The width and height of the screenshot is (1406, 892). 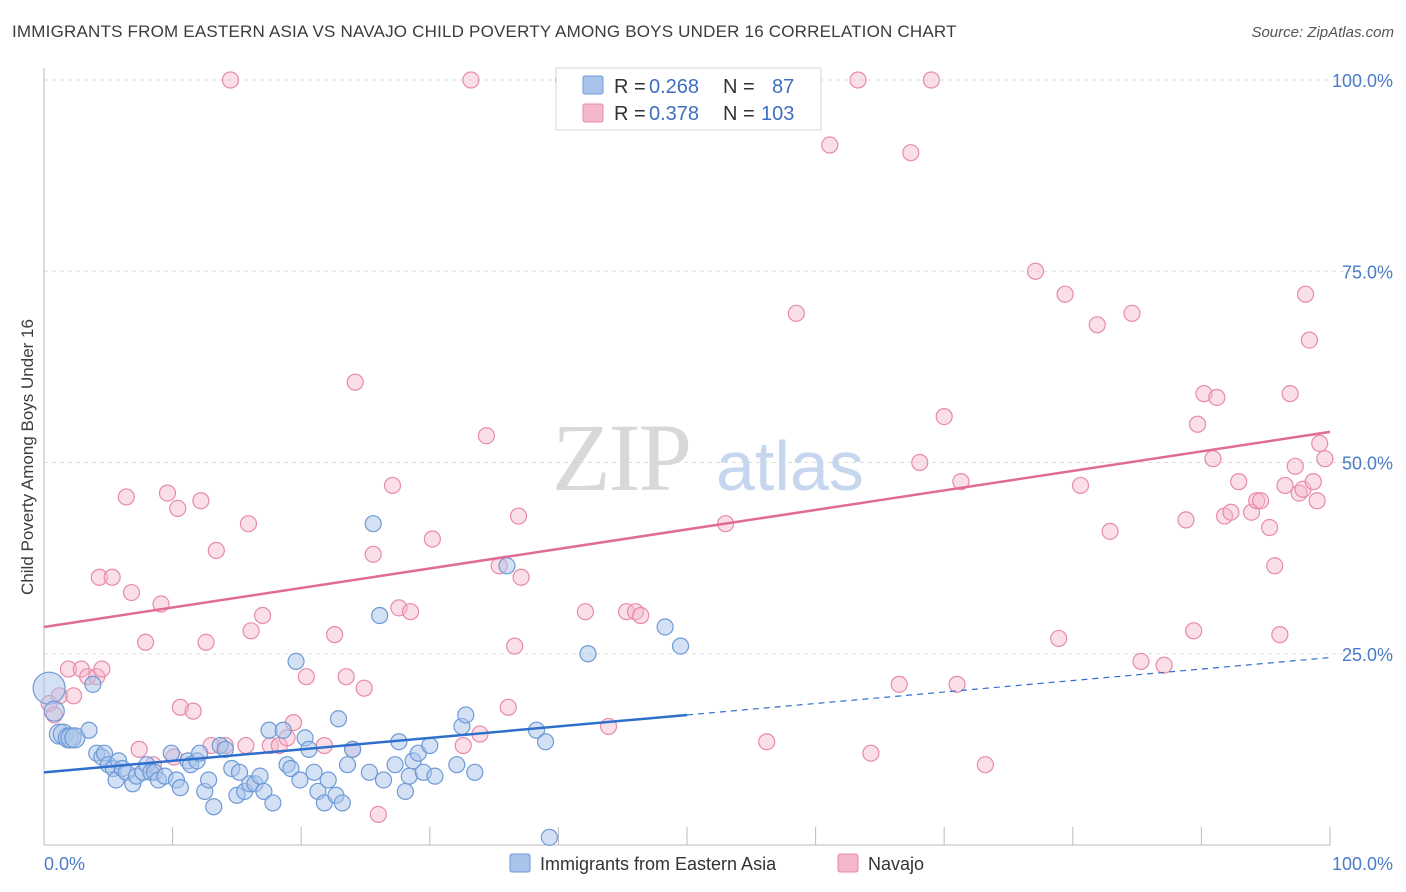 I want to click on y-tick-label: 25.0%, so click(x=1367, y=655).